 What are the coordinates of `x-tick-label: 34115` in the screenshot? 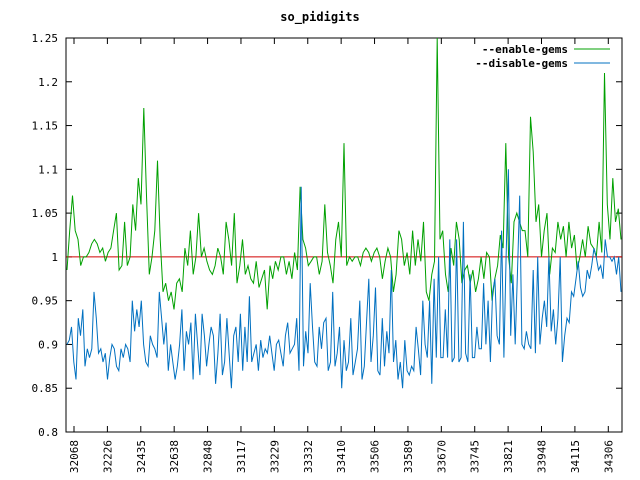 It's located at (575, 456).